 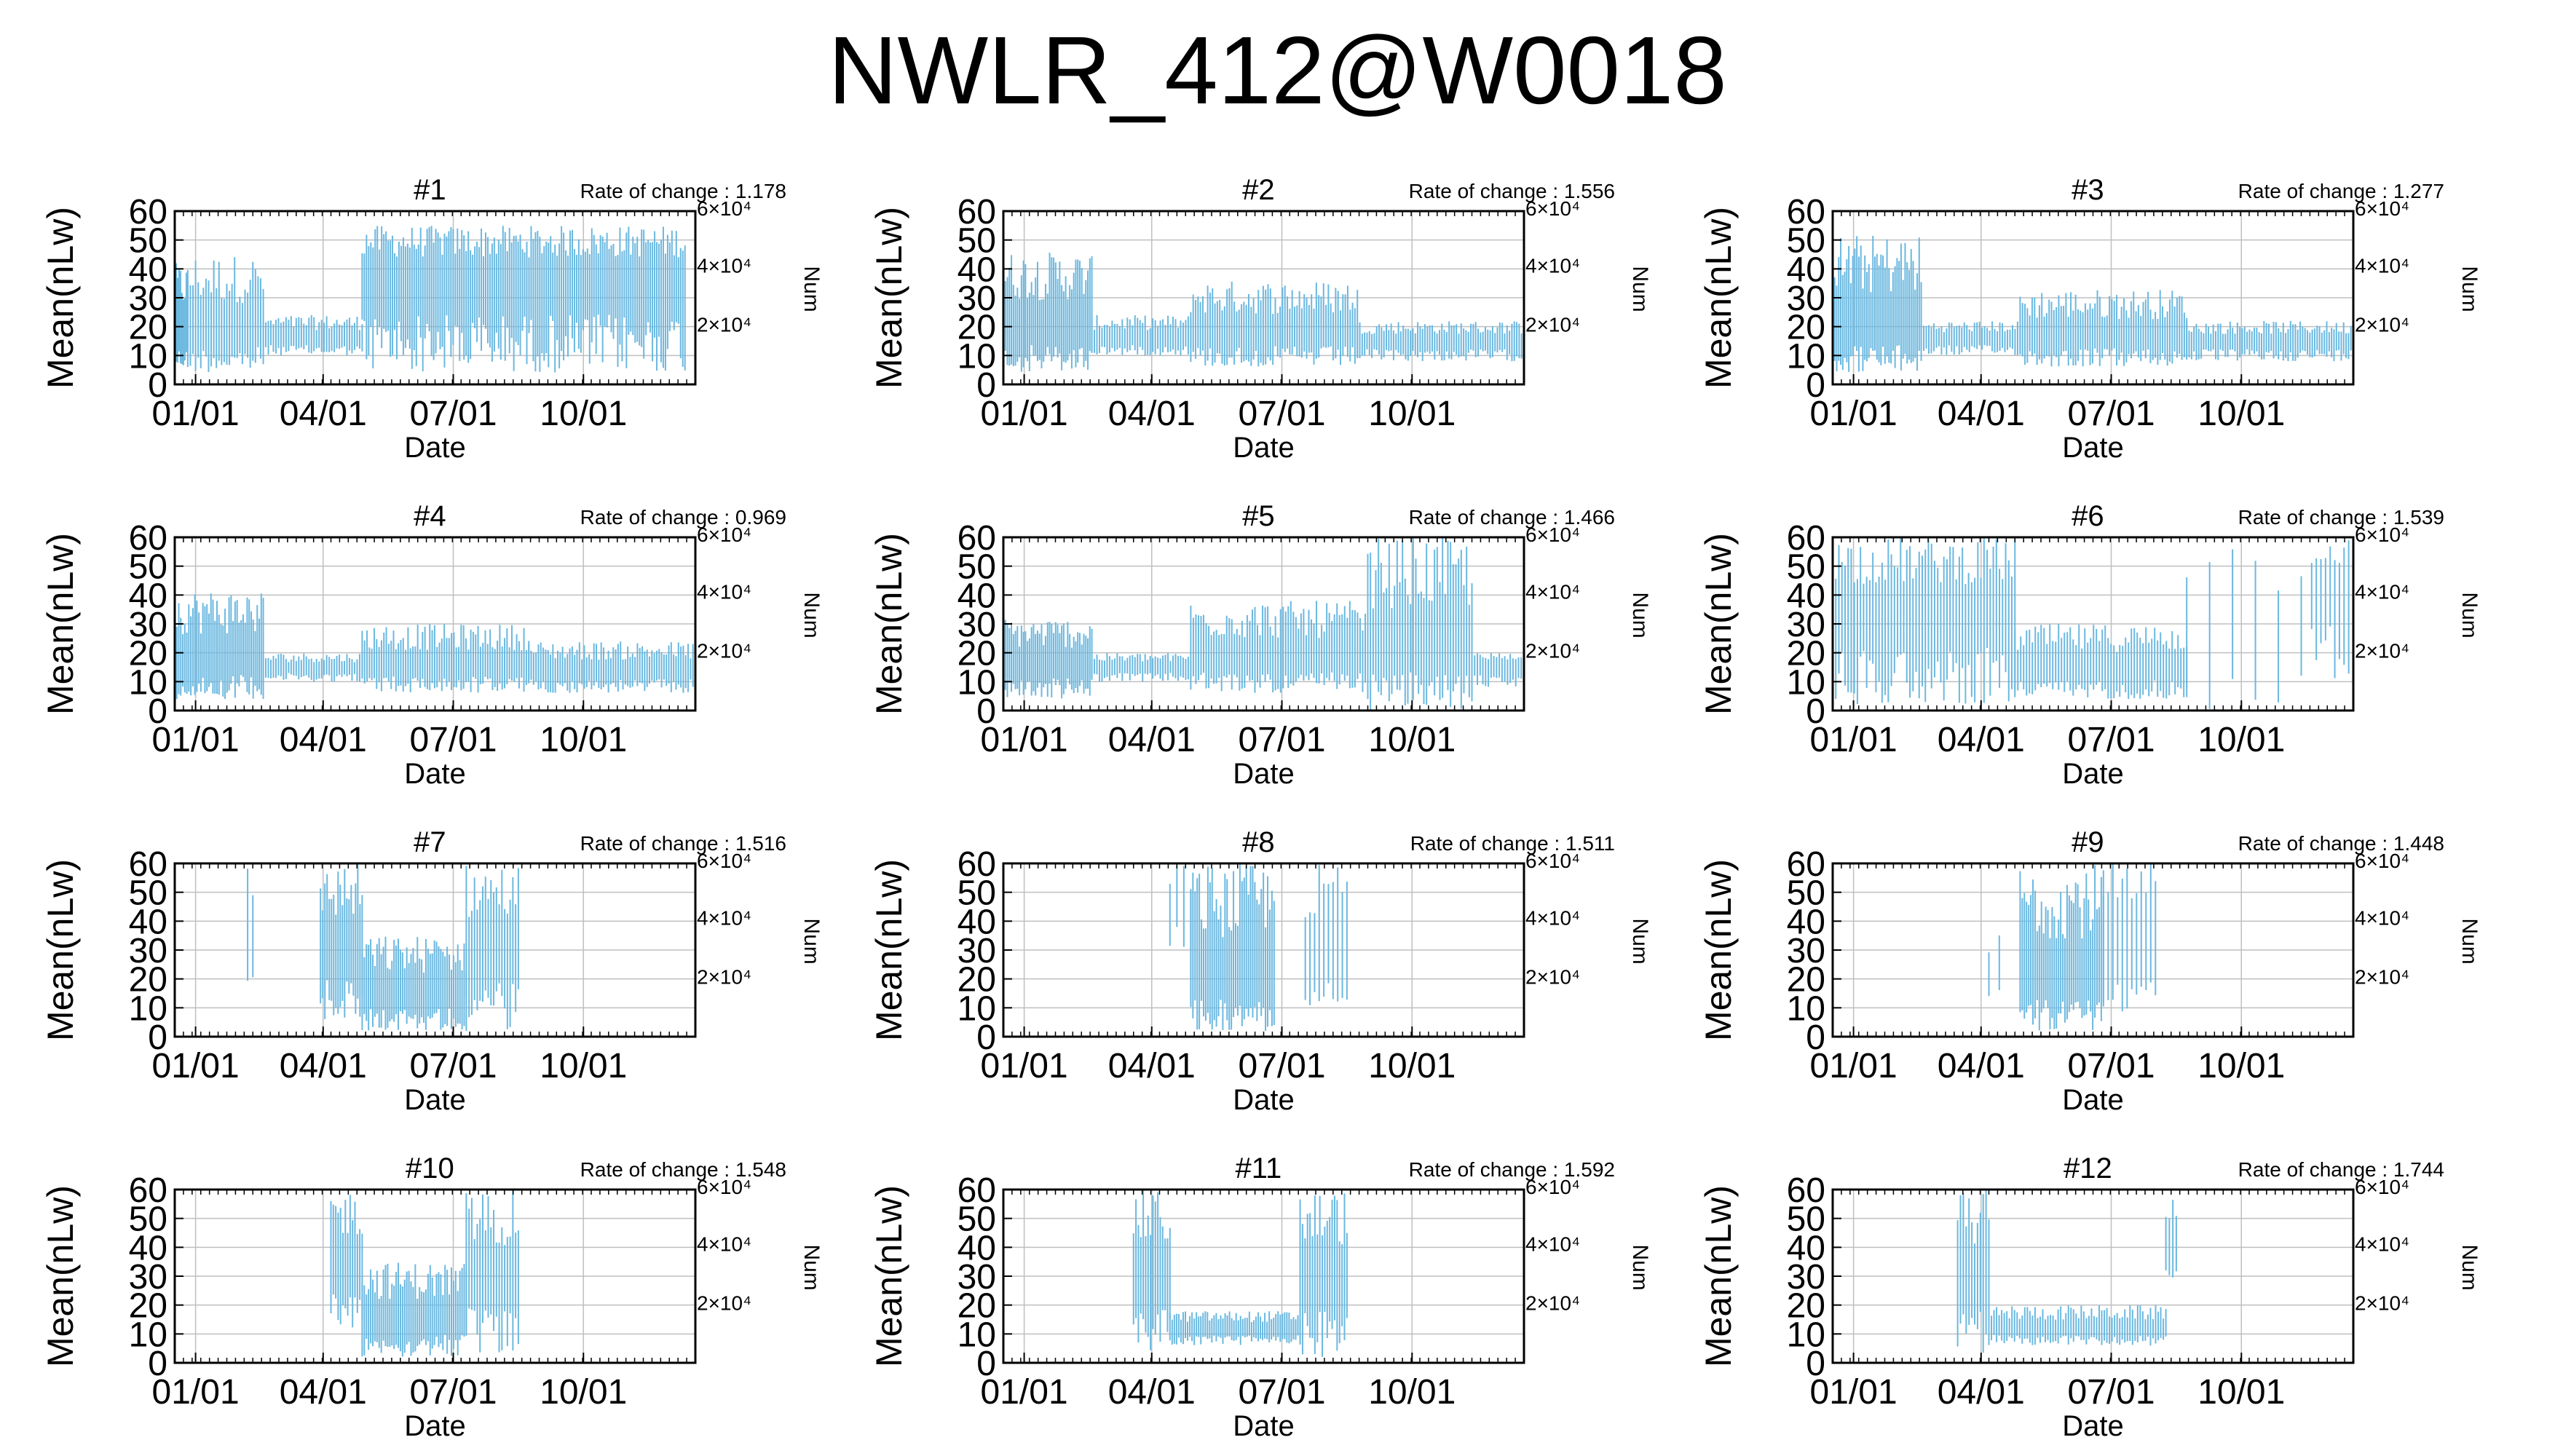 What do you see at coordinates (1258, 1168) in the screenshot?
I see `subplot-title: #11` at bounding box center [1258, 1168].